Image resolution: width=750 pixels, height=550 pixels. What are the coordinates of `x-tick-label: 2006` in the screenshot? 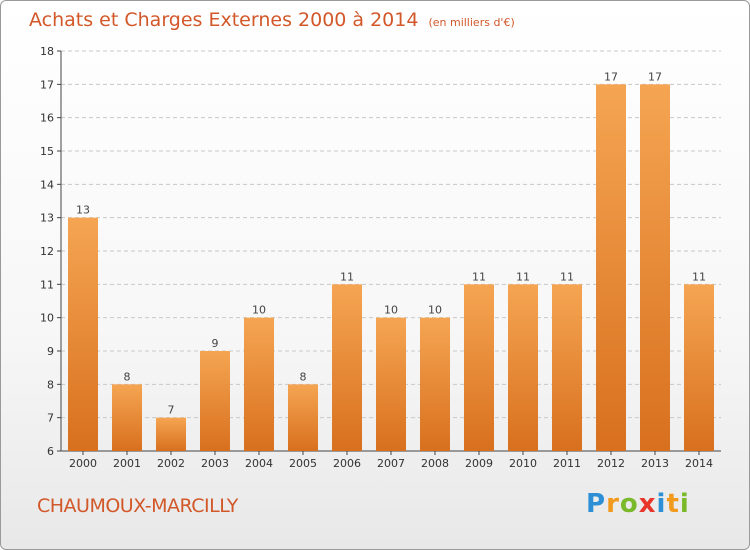 It's located at (347, 463).